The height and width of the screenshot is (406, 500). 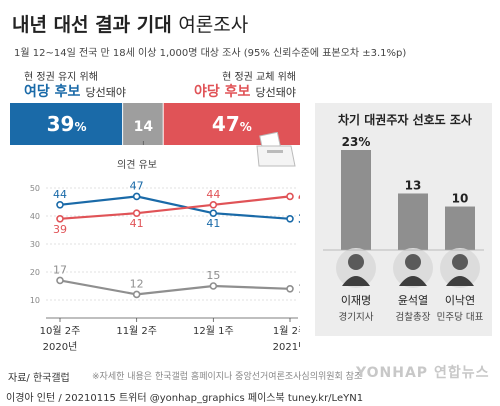 I want to click on right-main-label: 야당 후보 당선돼야, so click(x=245, y=91).